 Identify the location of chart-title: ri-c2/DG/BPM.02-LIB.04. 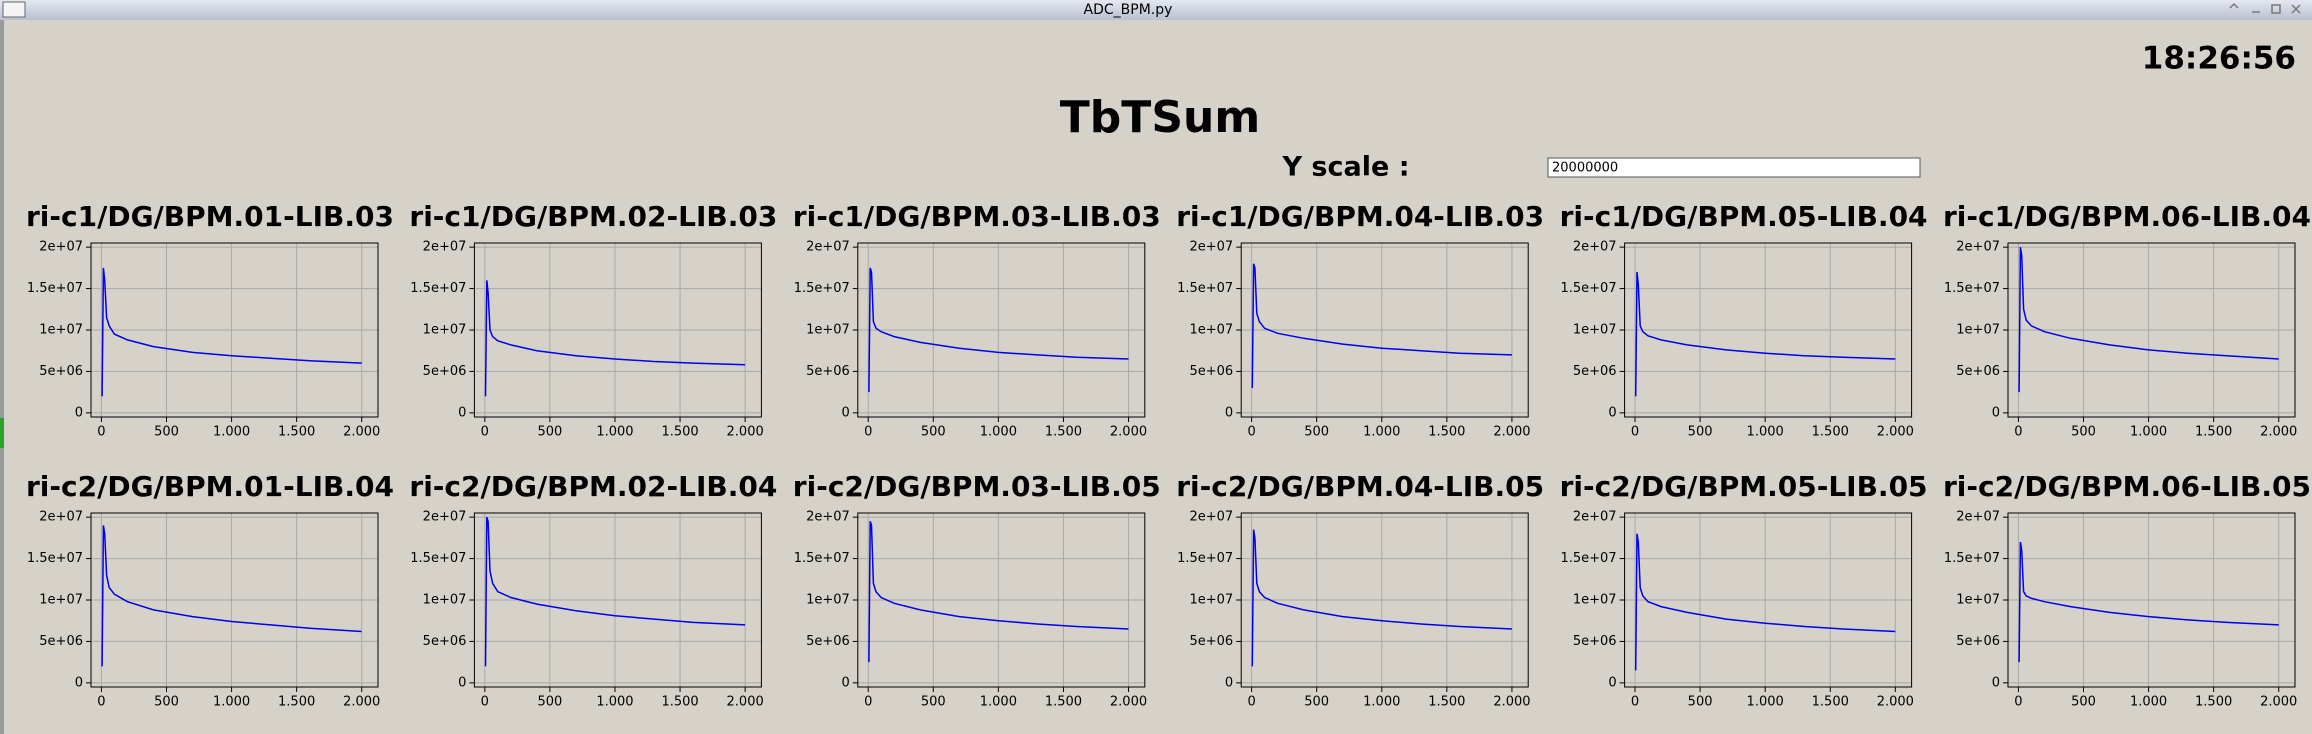
(593, 486).